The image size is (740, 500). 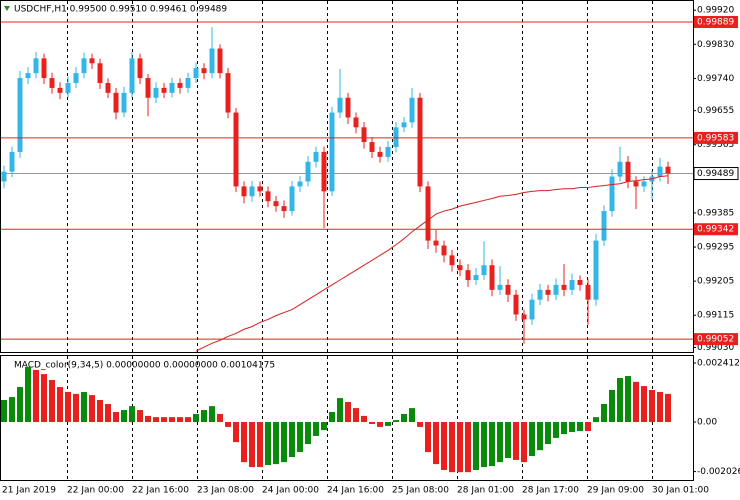 What do you see at coordinates (715, 45) in the screenshot?
I see `y-tick-label: 0.99830` at bounding box center [715, 45].